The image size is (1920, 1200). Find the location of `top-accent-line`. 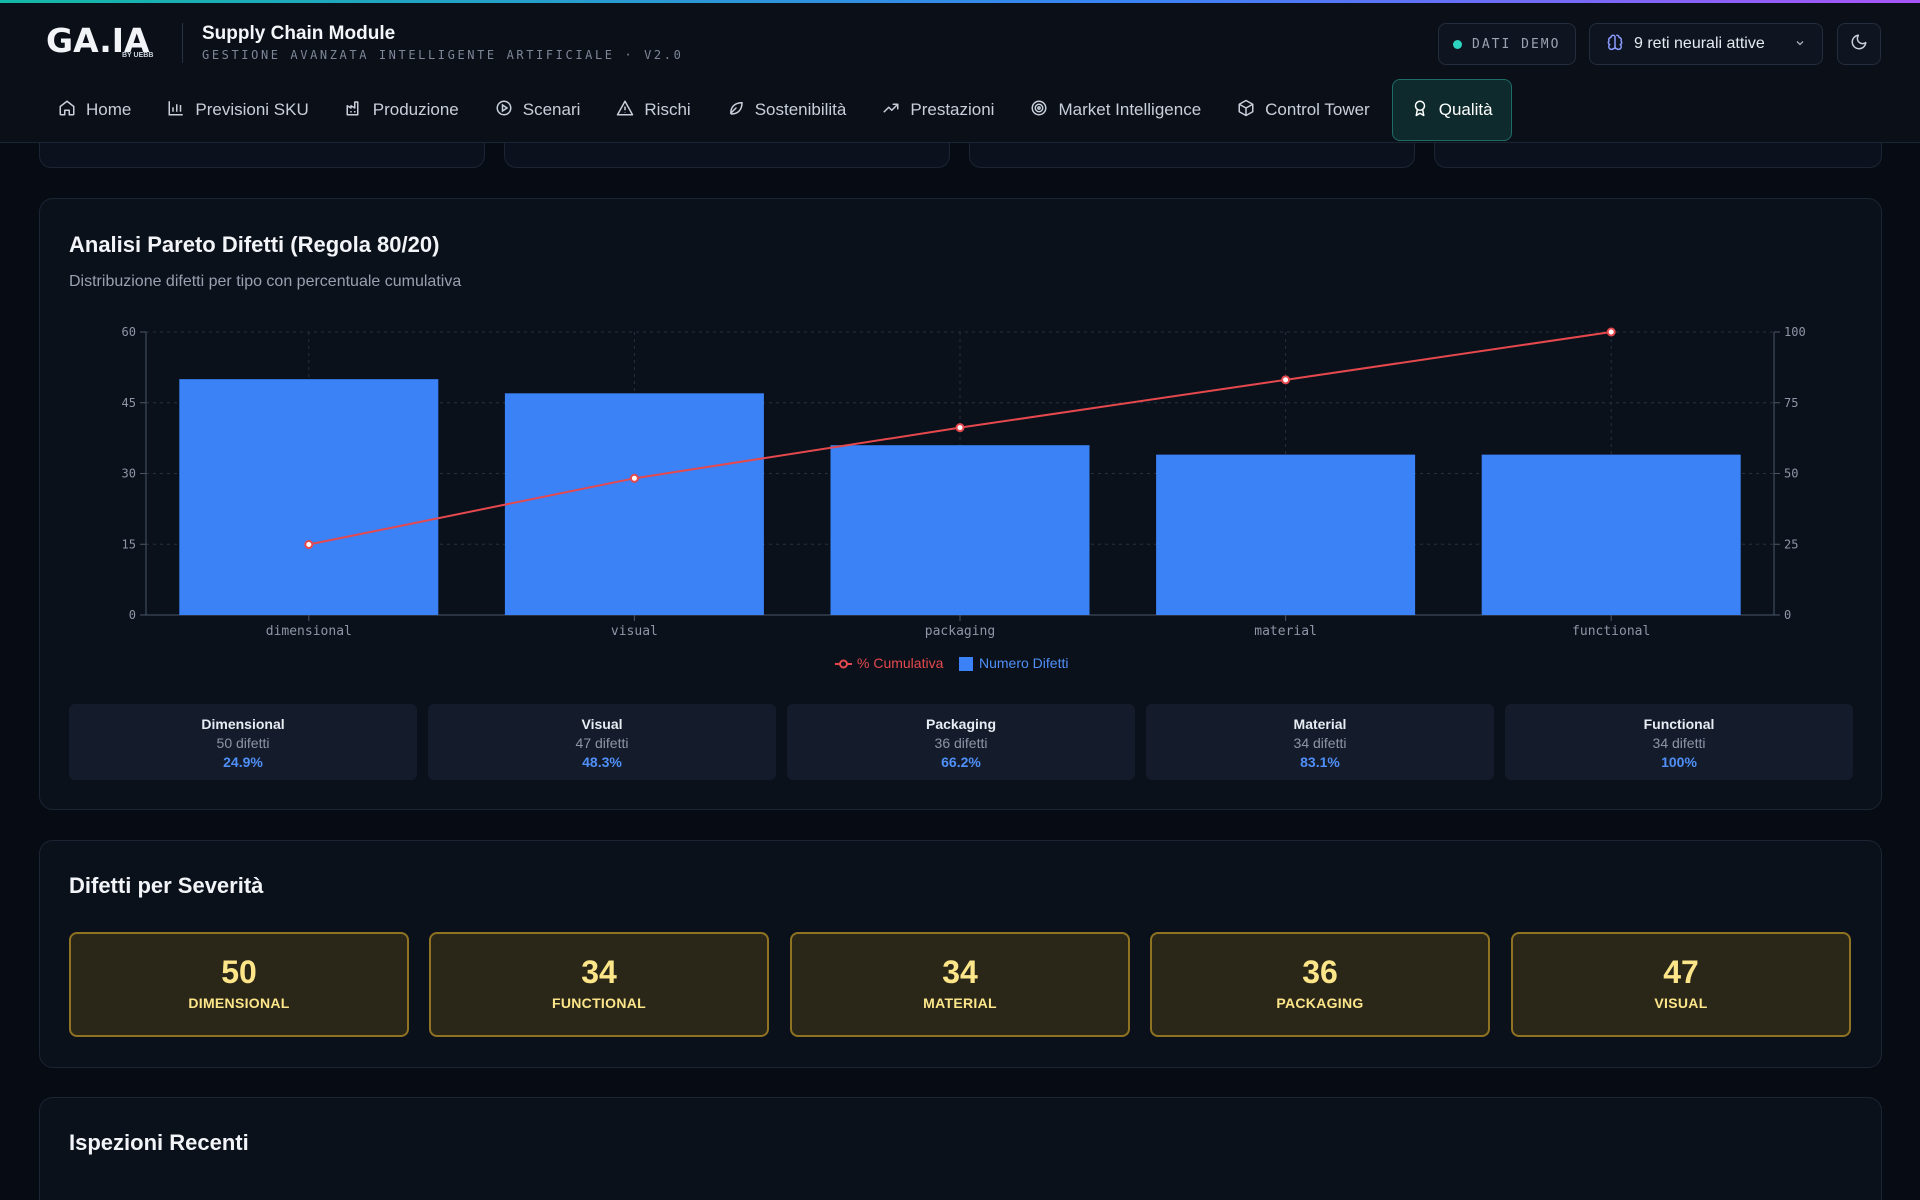

top-accent-line is located at coordinates (960, 1).